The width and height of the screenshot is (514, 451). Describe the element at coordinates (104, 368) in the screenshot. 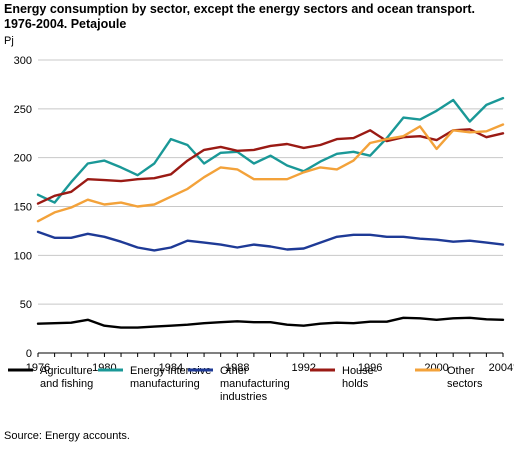

I see `x-tick-label: 1980` at that location.